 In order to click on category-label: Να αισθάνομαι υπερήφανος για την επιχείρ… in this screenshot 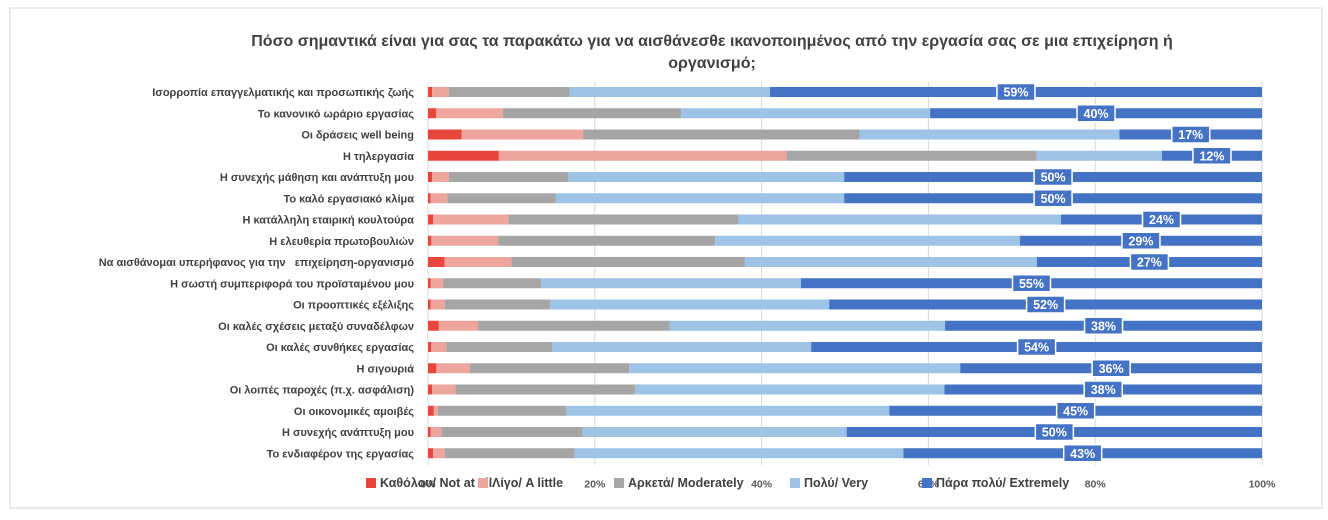, I will do `click(257, 263)`.